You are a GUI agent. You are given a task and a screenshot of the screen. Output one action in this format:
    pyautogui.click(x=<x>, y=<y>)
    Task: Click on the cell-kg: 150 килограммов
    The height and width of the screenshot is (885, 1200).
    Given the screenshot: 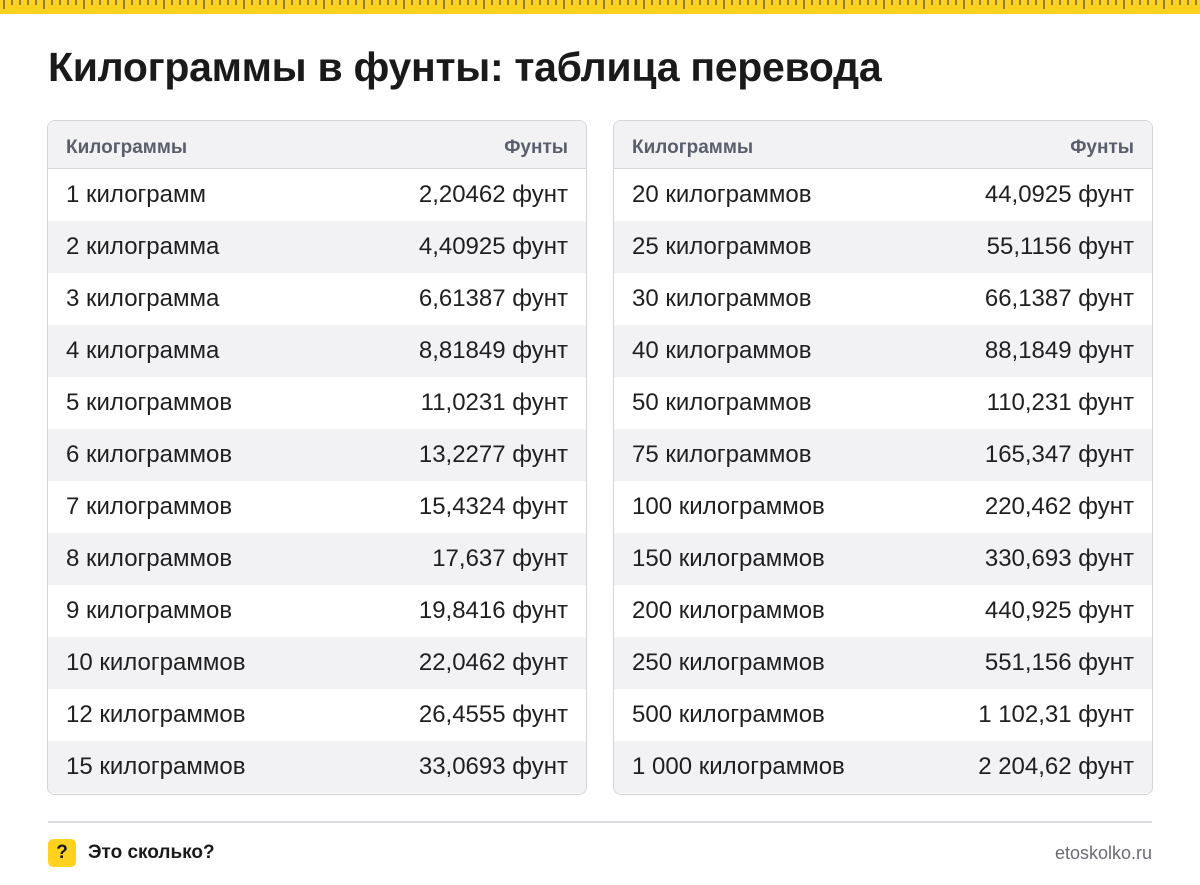 What is the action you would take?
    pyautogui.click(x=728, y=558)
    